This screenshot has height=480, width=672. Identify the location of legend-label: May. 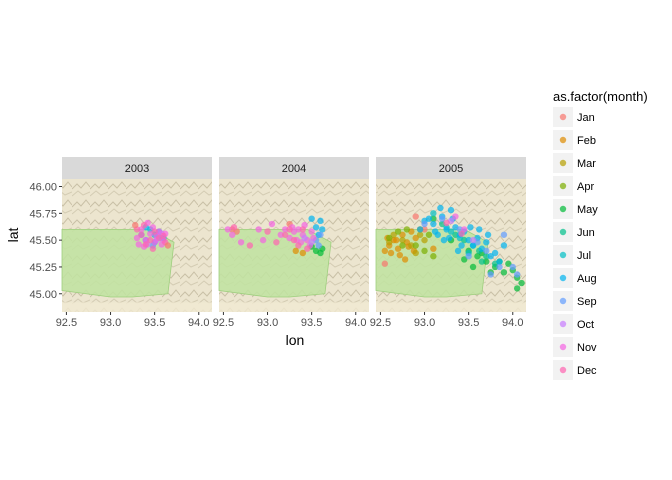
(587, 210).